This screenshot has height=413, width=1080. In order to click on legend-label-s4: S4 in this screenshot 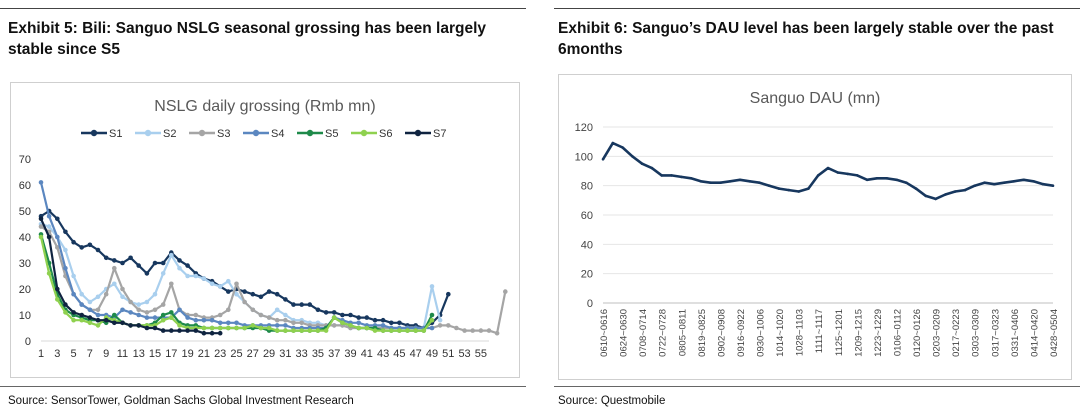, I will do `click(277, 134)`.